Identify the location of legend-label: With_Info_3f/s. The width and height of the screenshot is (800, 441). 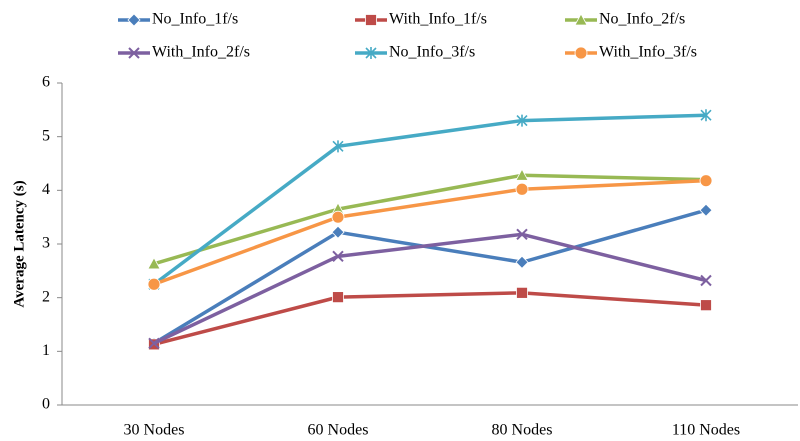
(648, 52).